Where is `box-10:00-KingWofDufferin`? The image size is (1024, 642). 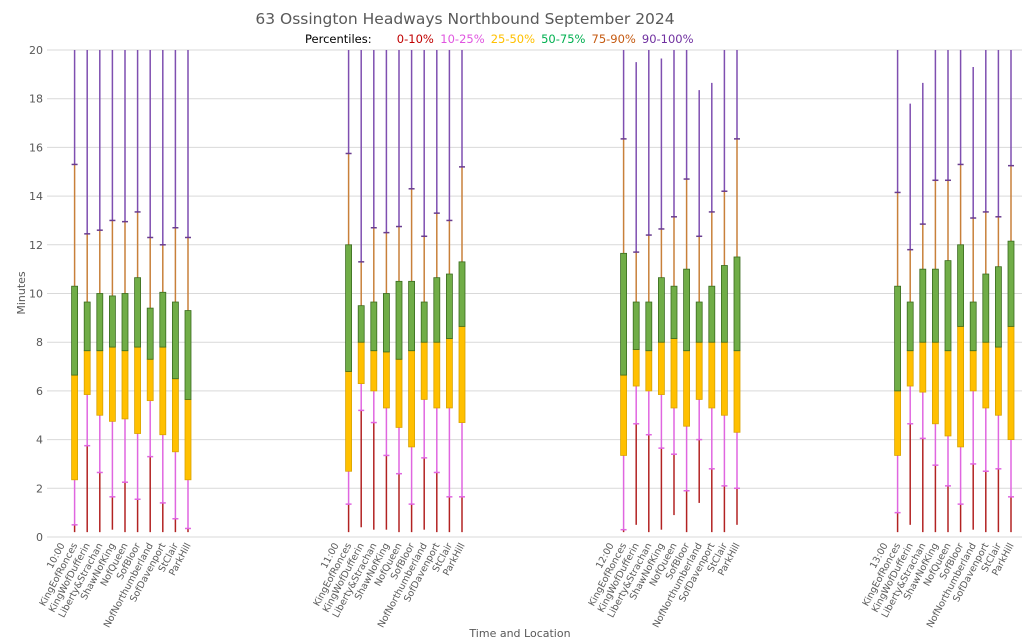
box-10:00-KingWofDufferin is located at coordinates (87, 291).